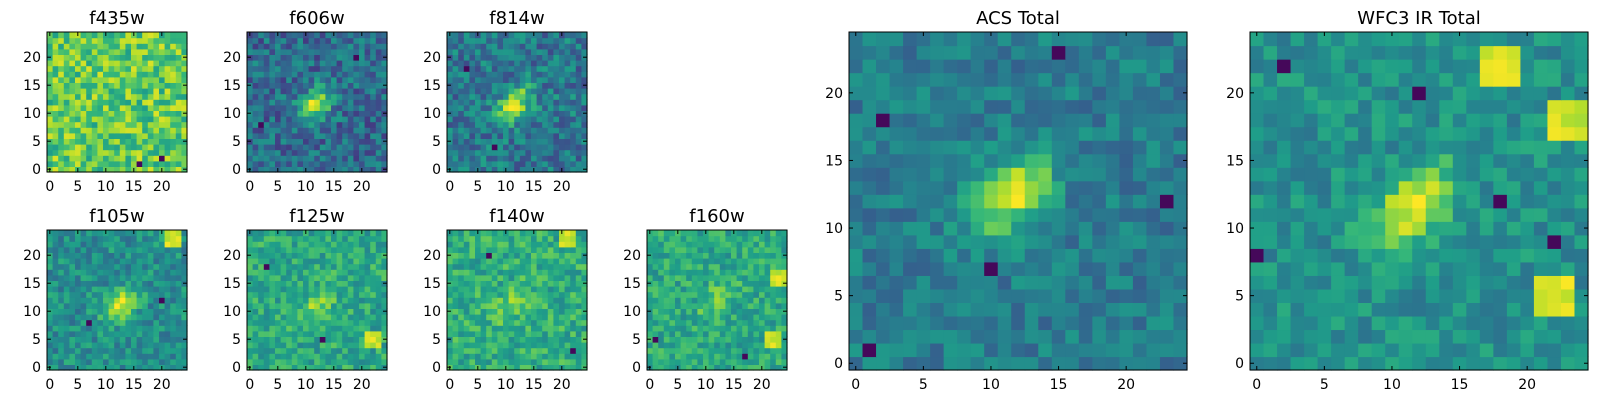 The height and width of the screenshot is (400, 1600). Describe the element at coordinates (432, 86) in the screenshot. I see `y-tick-label: 15` at that location.